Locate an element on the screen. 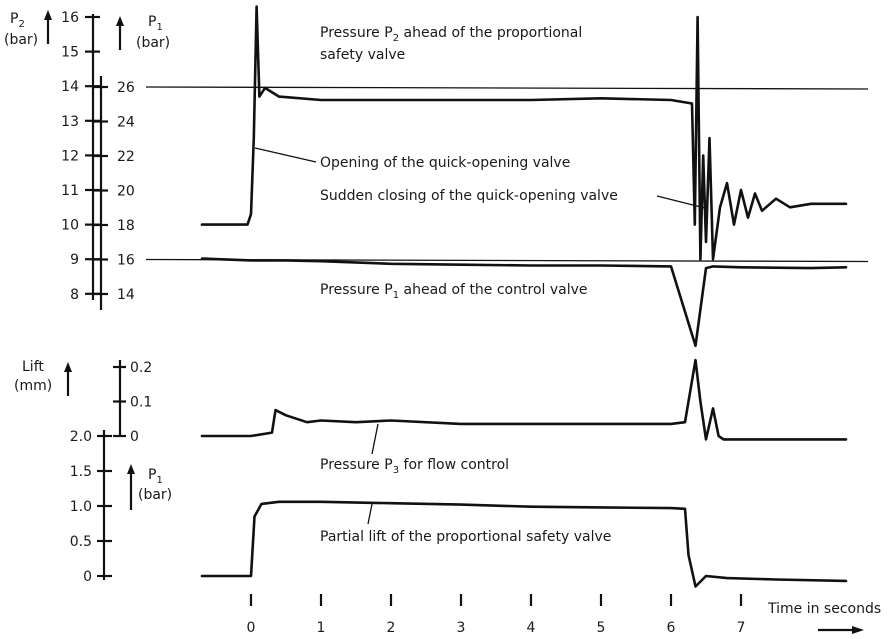 This screenshot has height=639, width=896. time-tick-label: 1 is located at coordinates (321, 628).